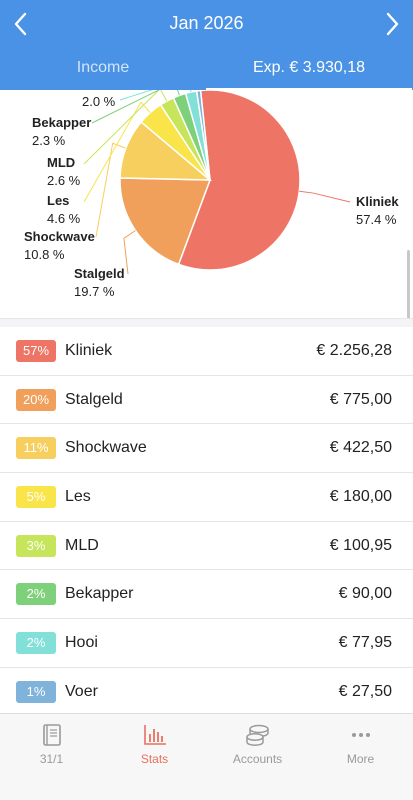 This screenshot has height=800, width=413. Describe the element at coordinates (49, 140) in the screenshot. I see `slice-percent-label: 2.3 %` at that location.